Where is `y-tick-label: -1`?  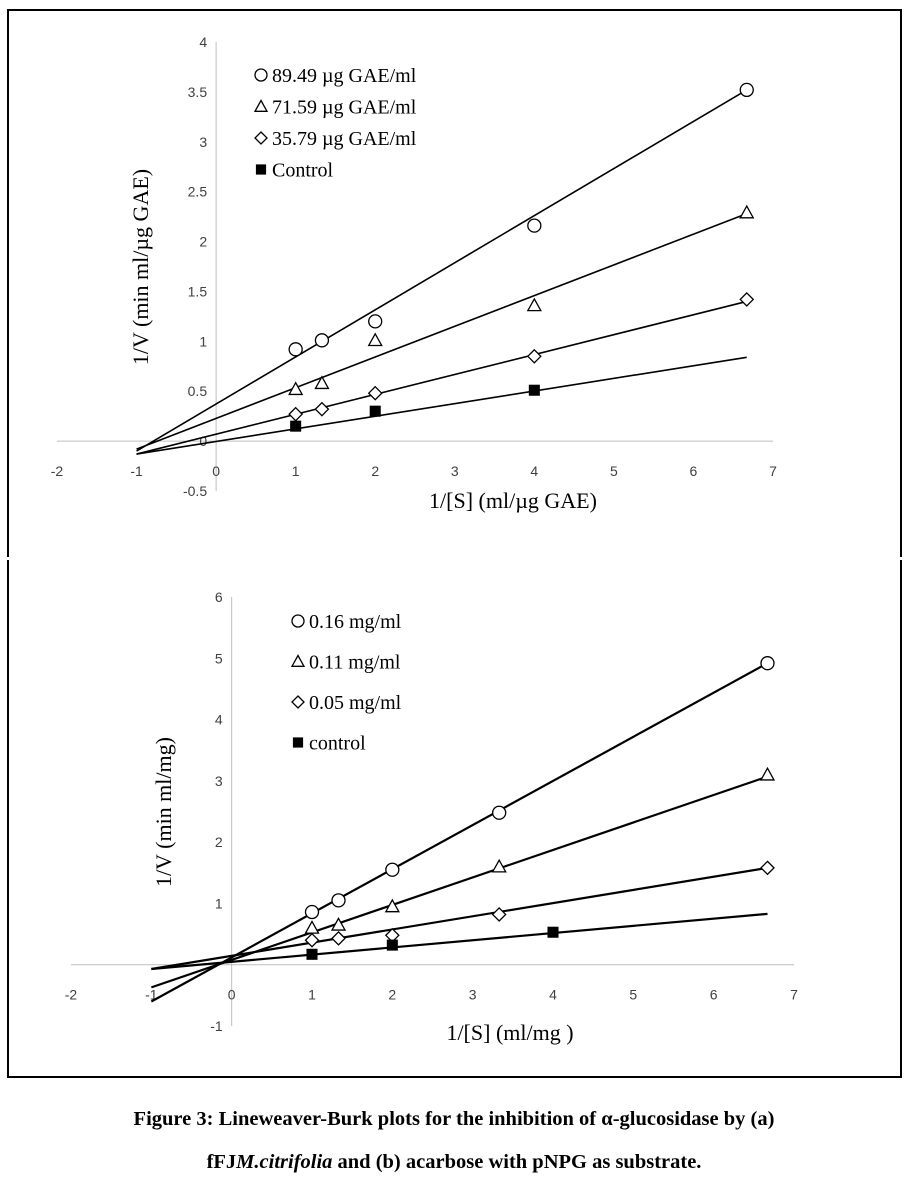 y-tick-label: -1 is located at coordinates (216, 1026).